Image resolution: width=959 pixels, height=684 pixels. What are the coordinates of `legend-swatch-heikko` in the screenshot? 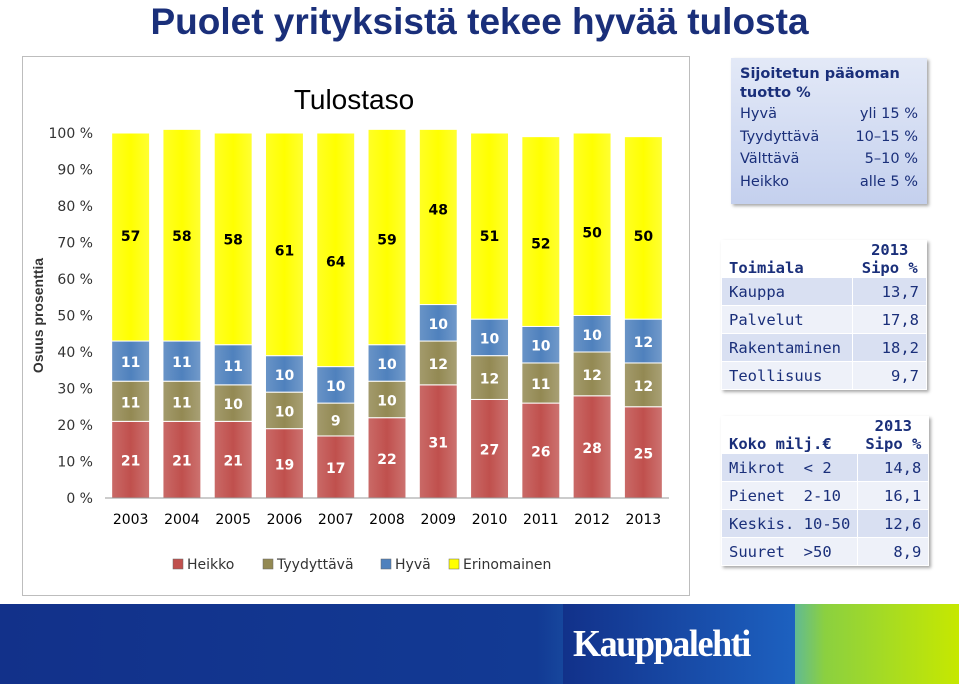 It's located at (178, 564).